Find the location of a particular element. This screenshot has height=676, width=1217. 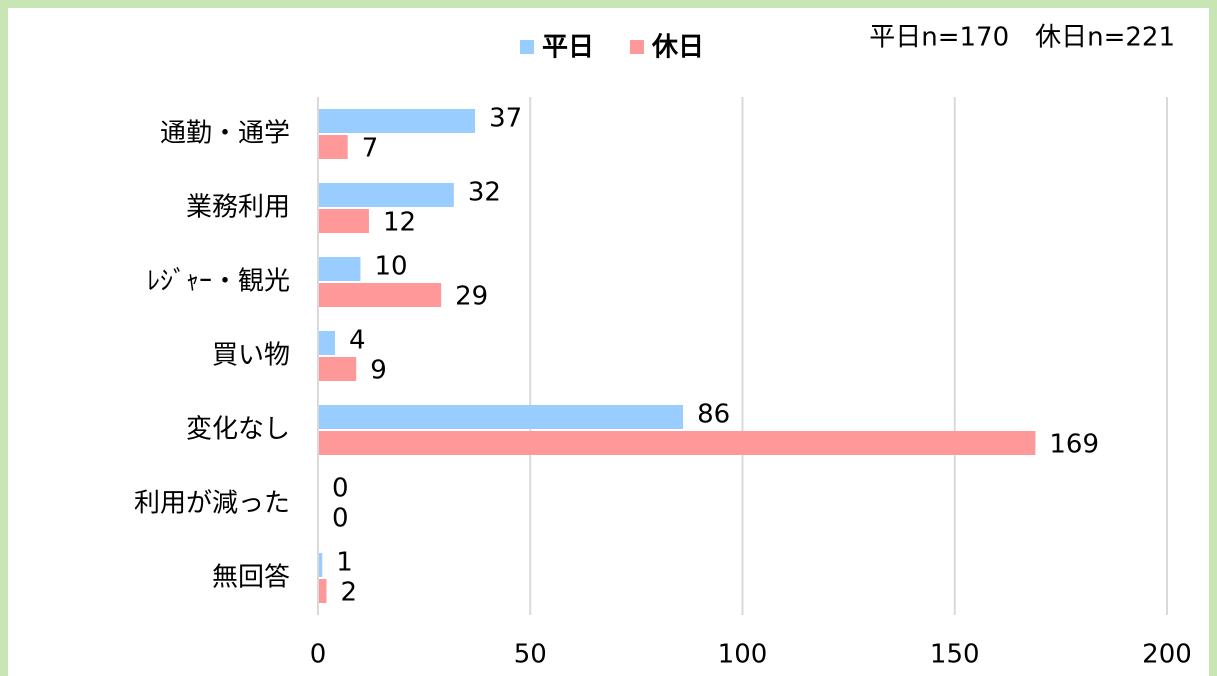

y-tick-label: 業務利用 is located at coordinates (238, 208).